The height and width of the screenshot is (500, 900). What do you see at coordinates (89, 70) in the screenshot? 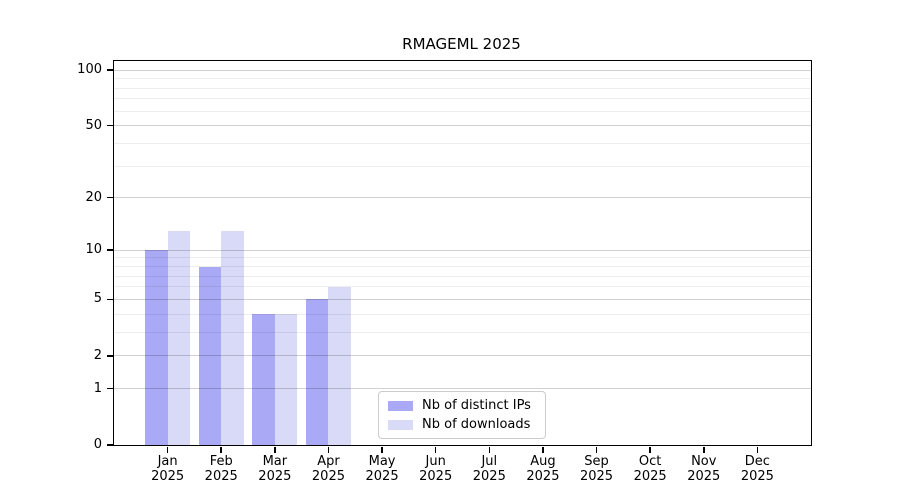
I see `y-axis-label: 100` at bounding box center [89, 70].